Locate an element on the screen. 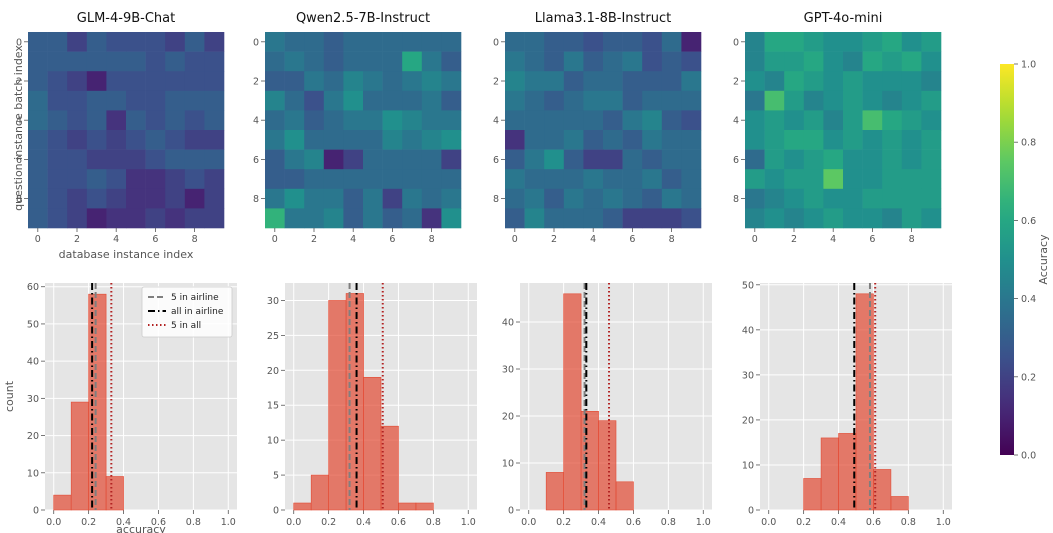 Image resolution: width=1053 pixels, height=533 pixels. legend: 5 in airline all in airline 5 in all is located at coordinates (187, 312).